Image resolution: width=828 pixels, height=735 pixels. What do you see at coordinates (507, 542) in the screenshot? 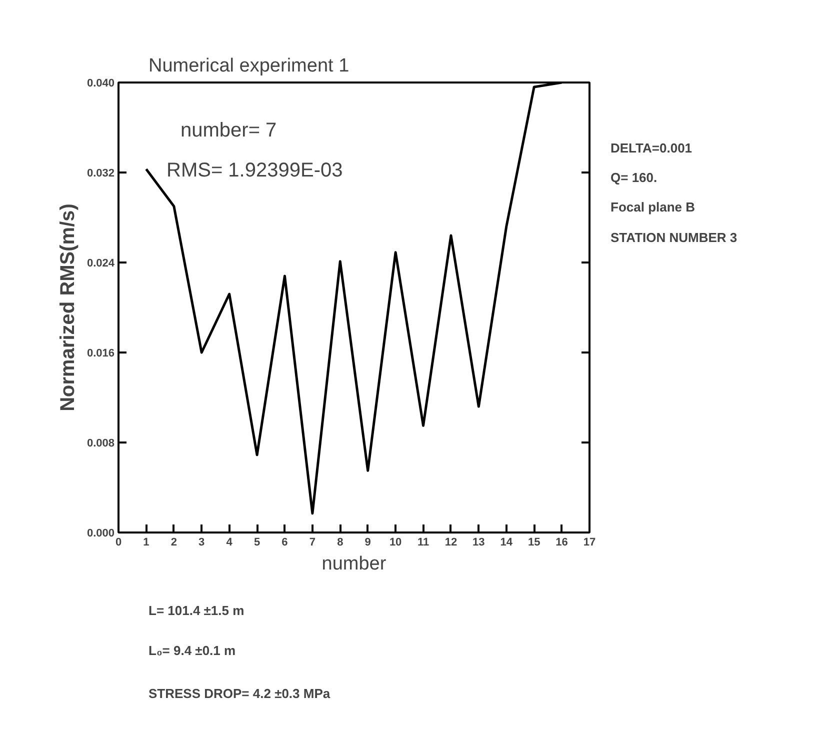
I see `x-tick-label: 14` at bounding box center [507, 542].